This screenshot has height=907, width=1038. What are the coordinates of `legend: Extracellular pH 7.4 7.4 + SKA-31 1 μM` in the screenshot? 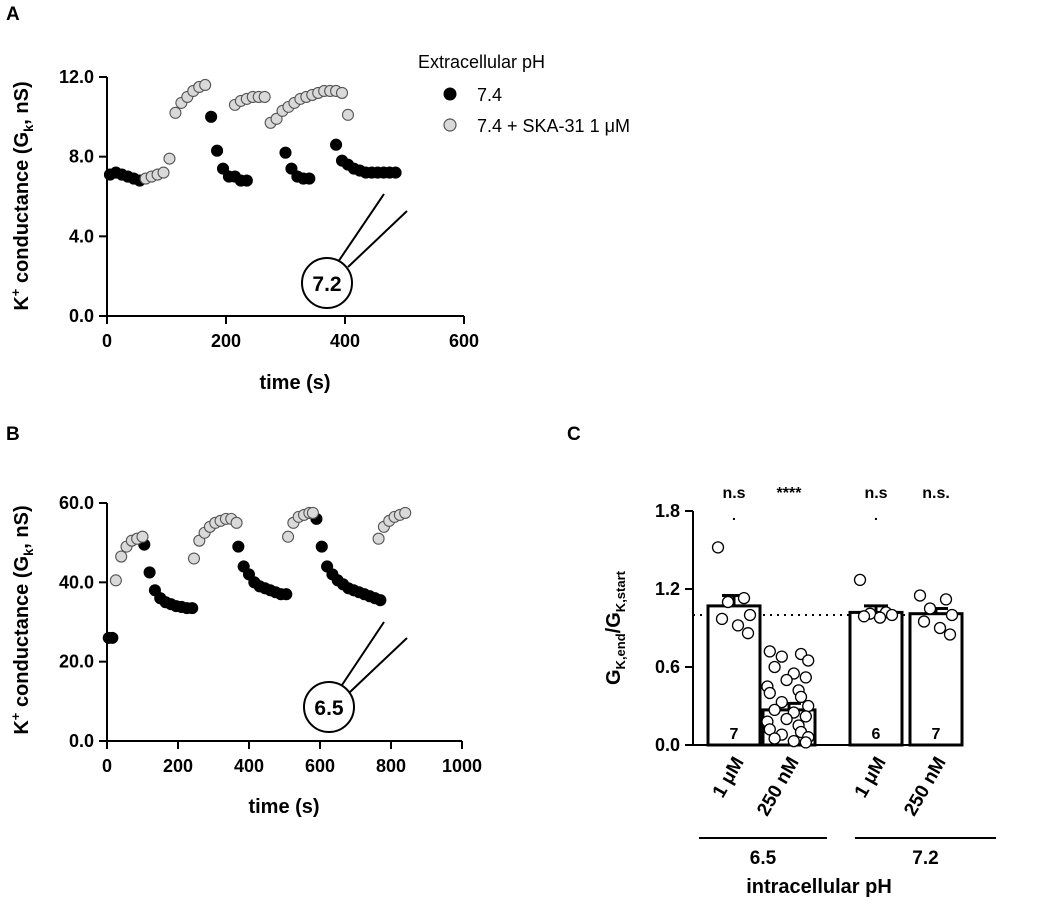 It's located at (524, 94).